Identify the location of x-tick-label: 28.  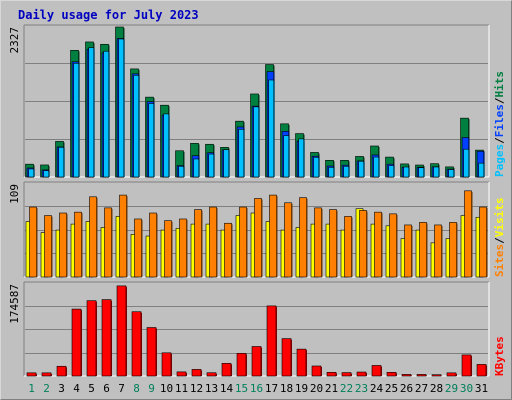
(436, 388).